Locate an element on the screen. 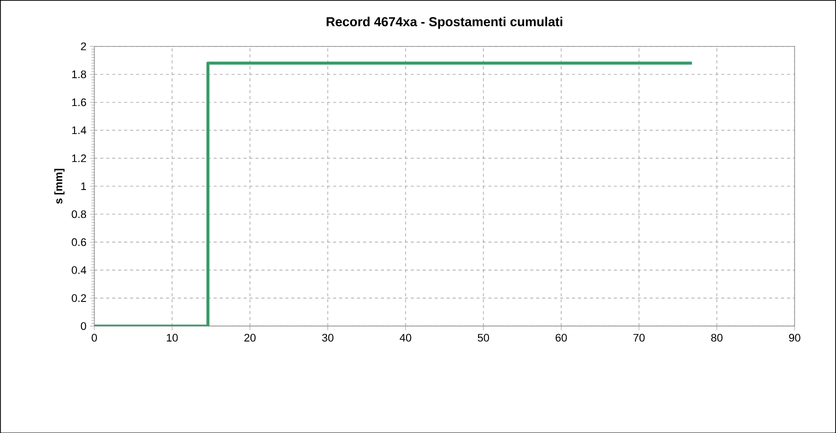  y-tick-label: 0.6 is located at coordinates (79, 242).